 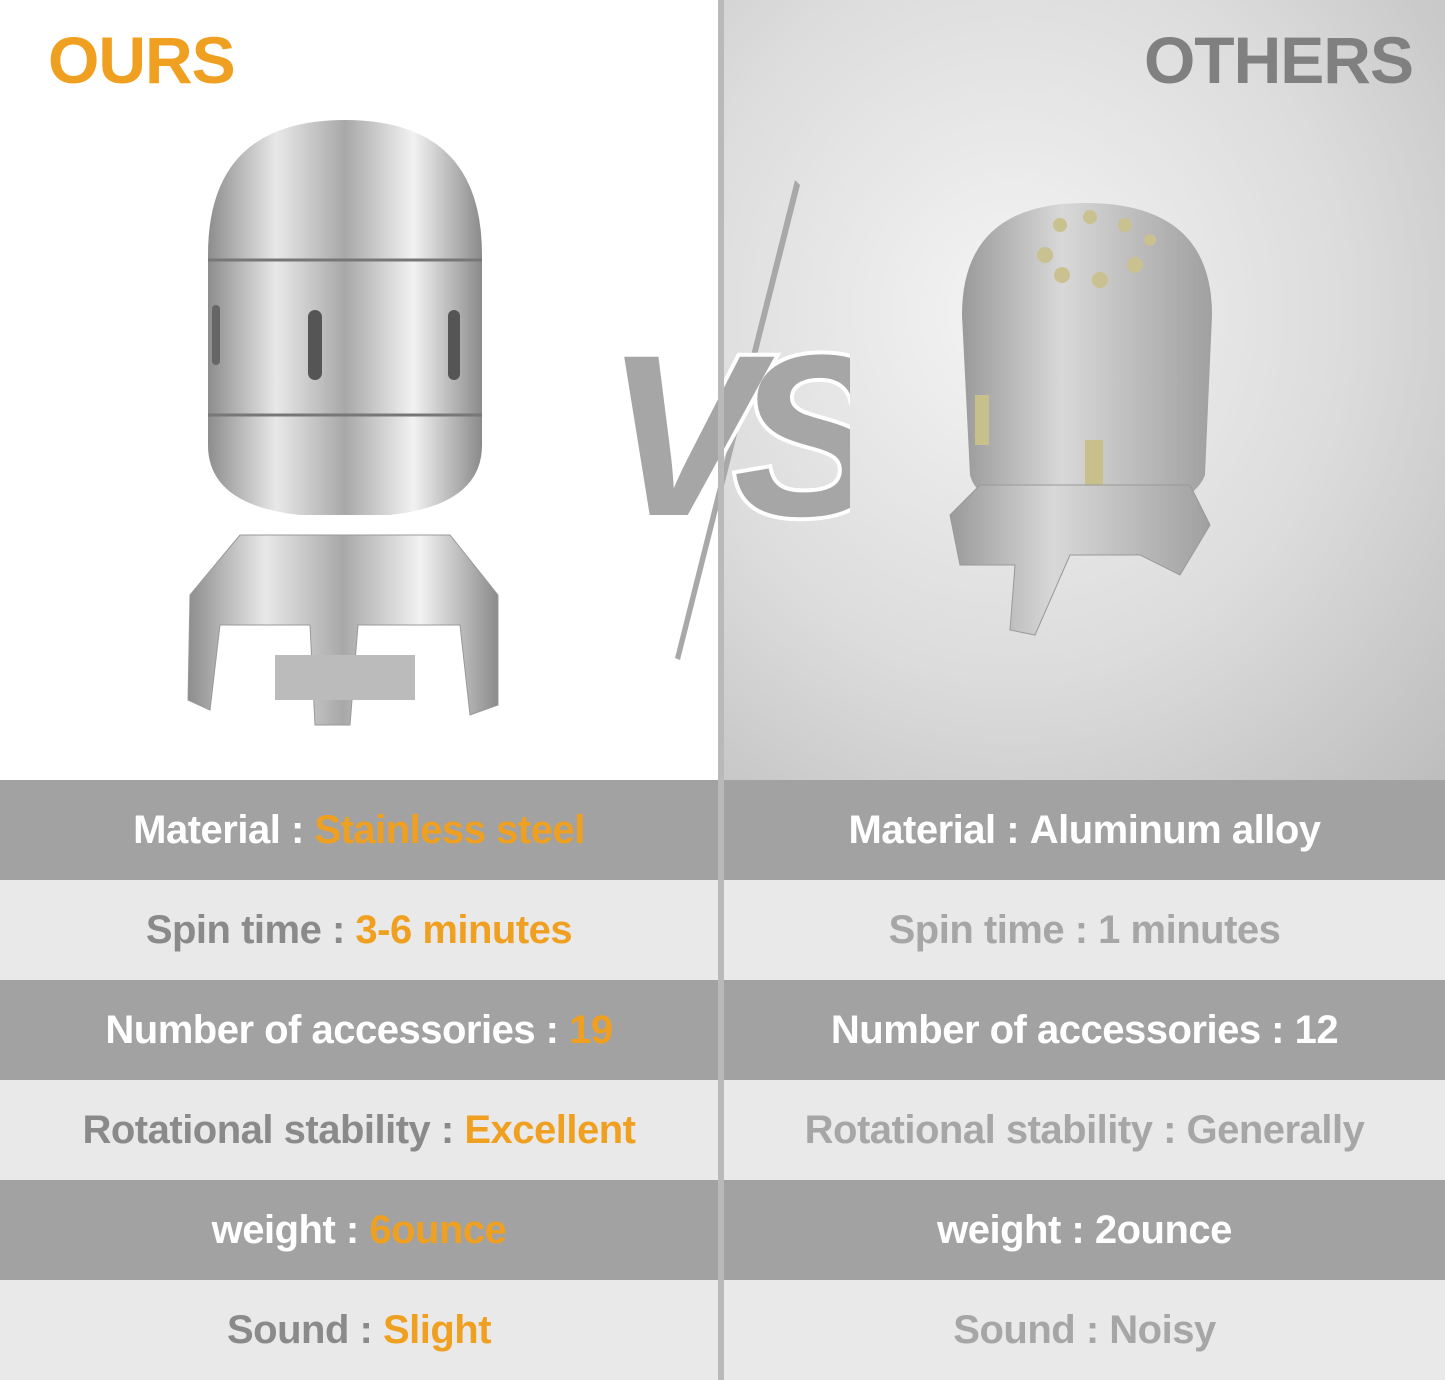 What do you see at coordinates (1175, 829) in the screenshot?
I see `others-value: Aluminum alloy` at bounding box center [1175, 829].